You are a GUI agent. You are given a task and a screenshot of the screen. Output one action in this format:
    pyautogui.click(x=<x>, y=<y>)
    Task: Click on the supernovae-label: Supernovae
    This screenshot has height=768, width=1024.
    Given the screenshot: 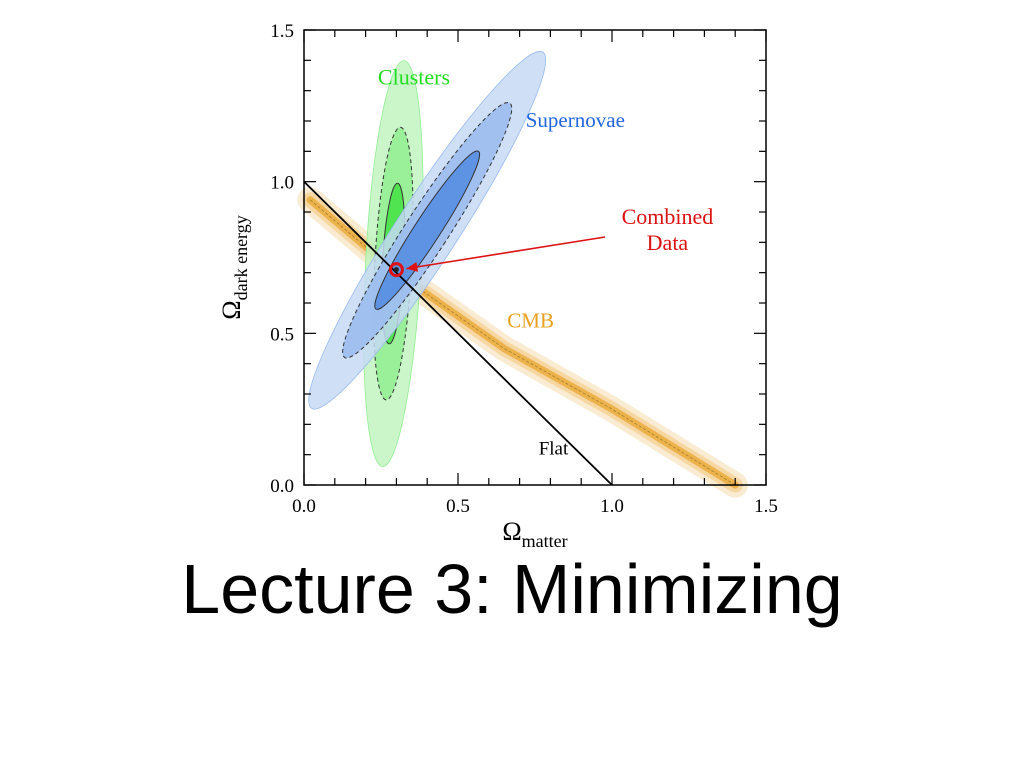 What is the action you would take?
    pyautogui.click(x=575, y=120)
    